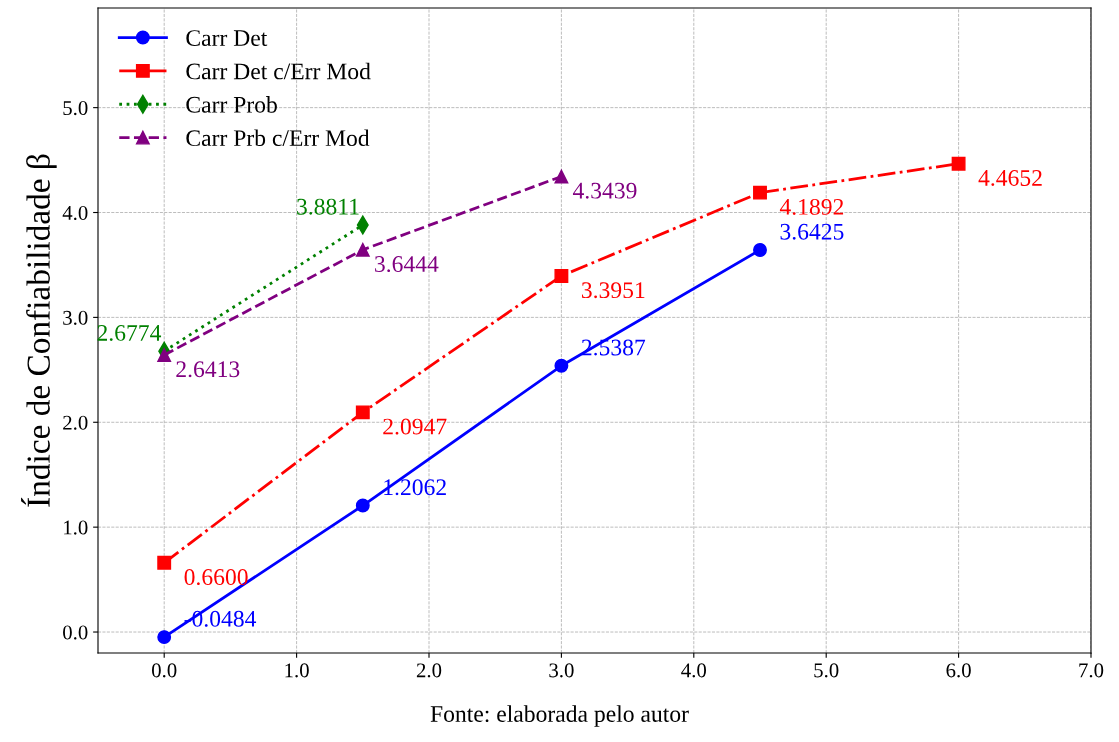 Image resolution: width=1119 pixels, height=742 pixels. Describe the element at coordinates (75, 632) in the screenshot. I see `y-tick-label: 0.0` at that location.